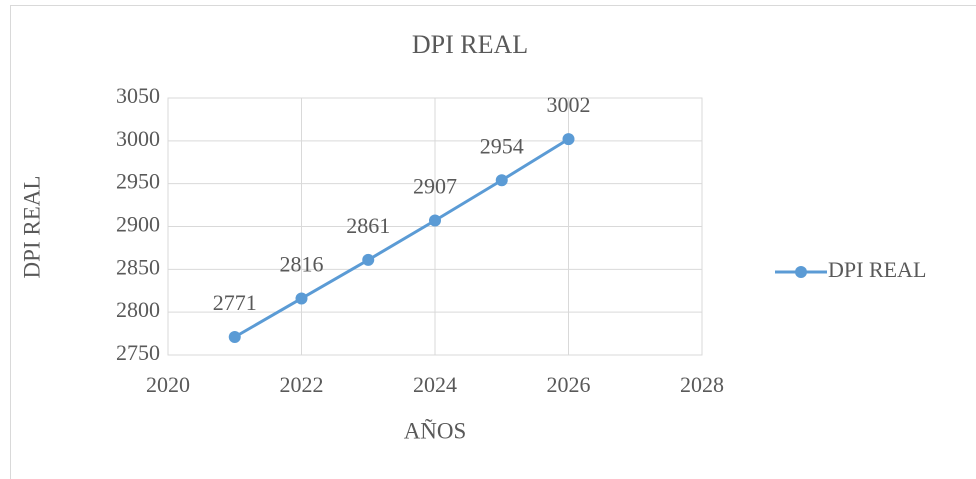 This screenshot has height=479, width=976. Describe the element at coordinates (368, 225) in the screenshot. I see `data-label: 2861` at that location.